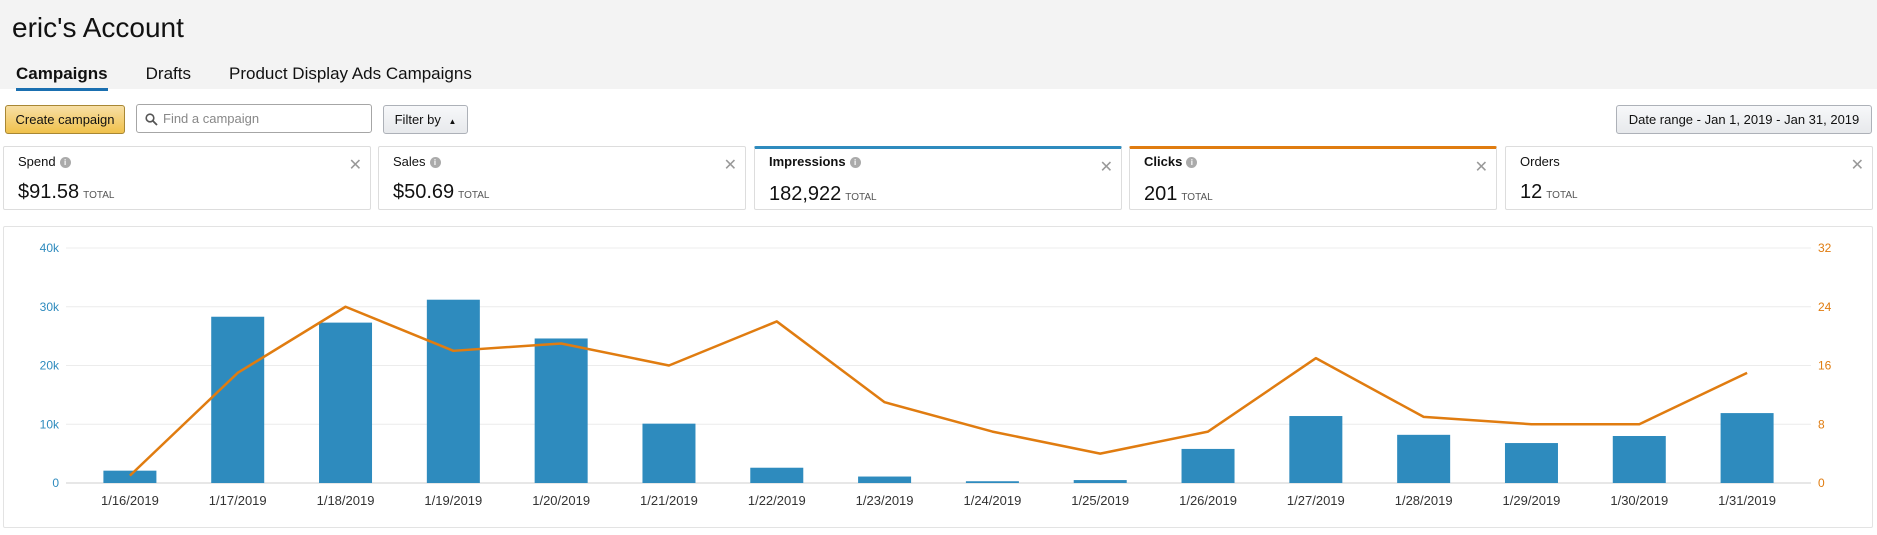 Image resolution: width=1877 pixels, height=535 pixels. What do you see at coordinates (263, 118) in the screenshot?
I see `search-input` at bounding box center [263, 118].